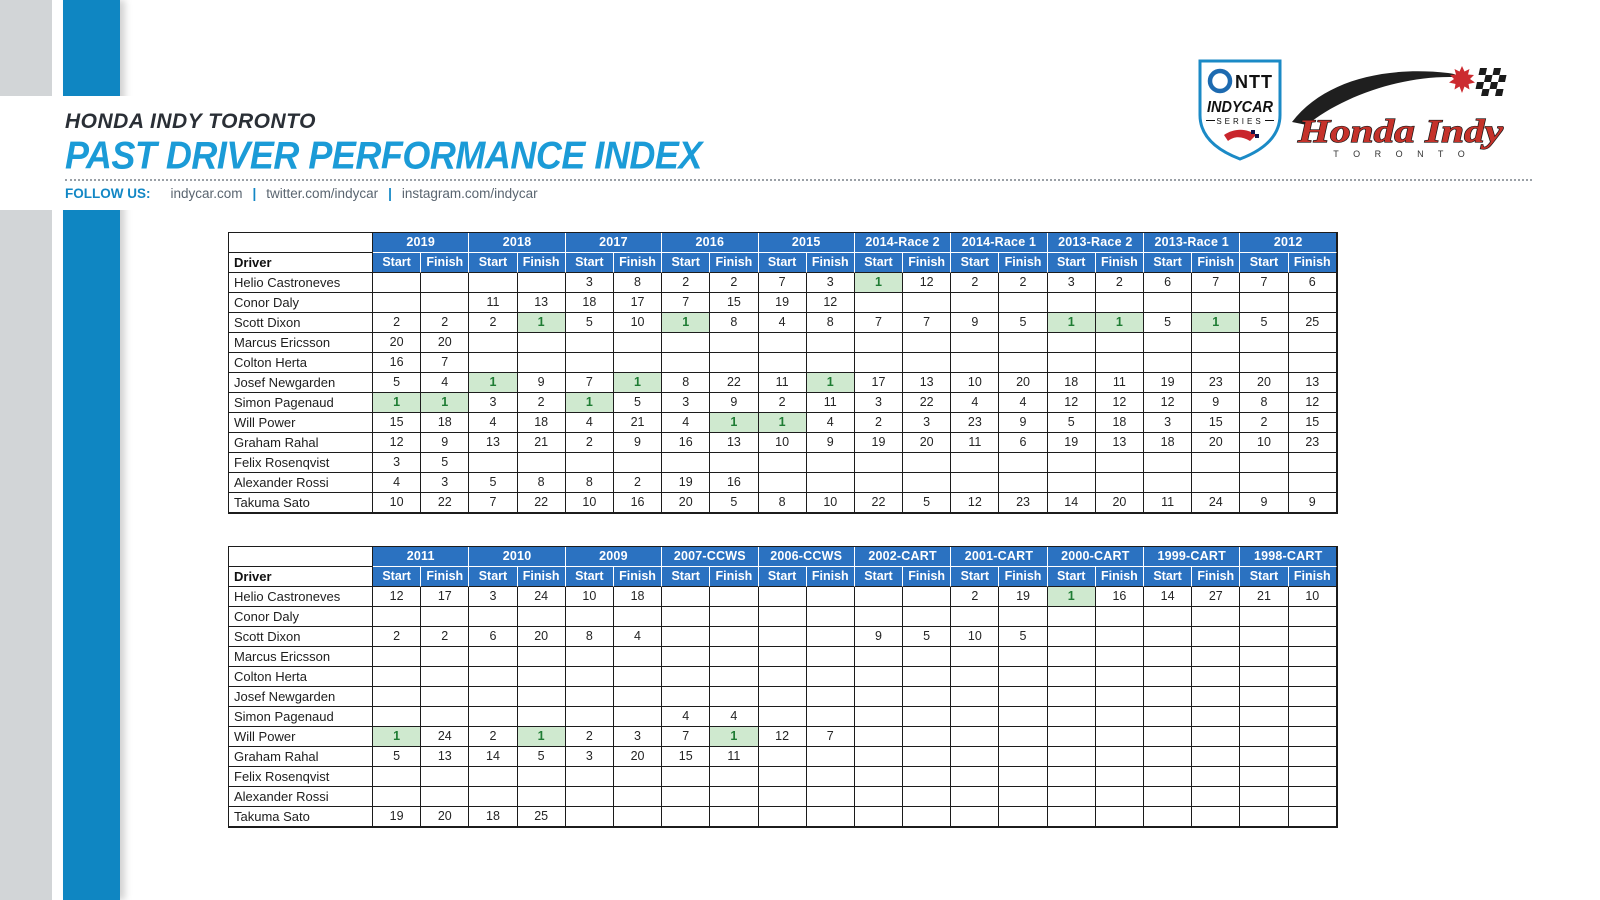  What do you see at coordinates (1119, 383) in the screenshot?
I see `stat-cell: 11` at bounding box center [1119, 383].